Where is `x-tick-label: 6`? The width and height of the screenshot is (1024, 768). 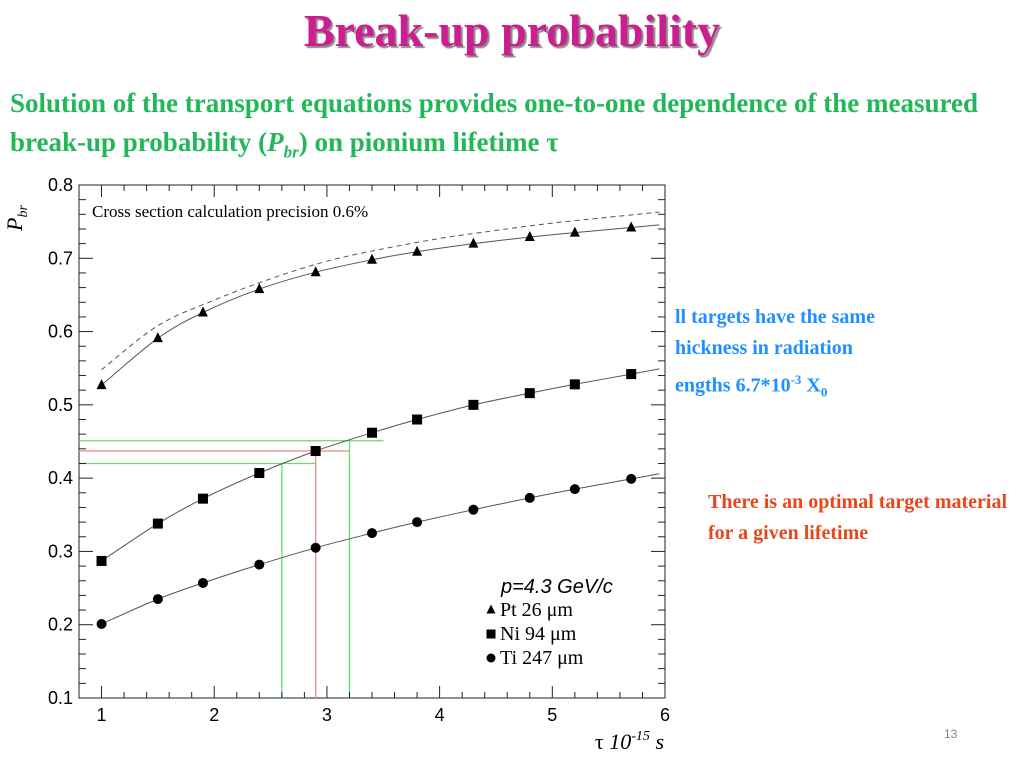
x-tick-label: 6 is located at coordinates (665, 715).